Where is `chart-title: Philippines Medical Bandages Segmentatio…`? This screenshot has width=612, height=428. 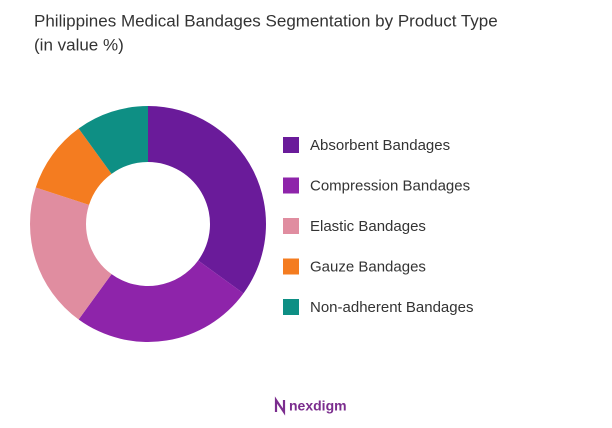 chart-title: Philippines Medical Bandages Segmentatio… is located at coordinates (266, 20).